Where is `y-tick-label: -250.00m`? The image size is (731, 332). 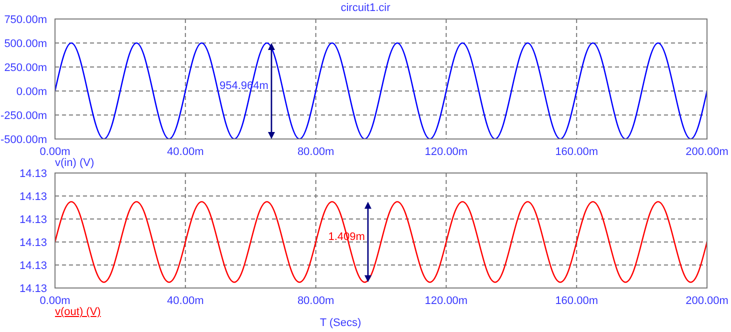 y-tick-label: -250.00m is located at coordinates (23, 116).